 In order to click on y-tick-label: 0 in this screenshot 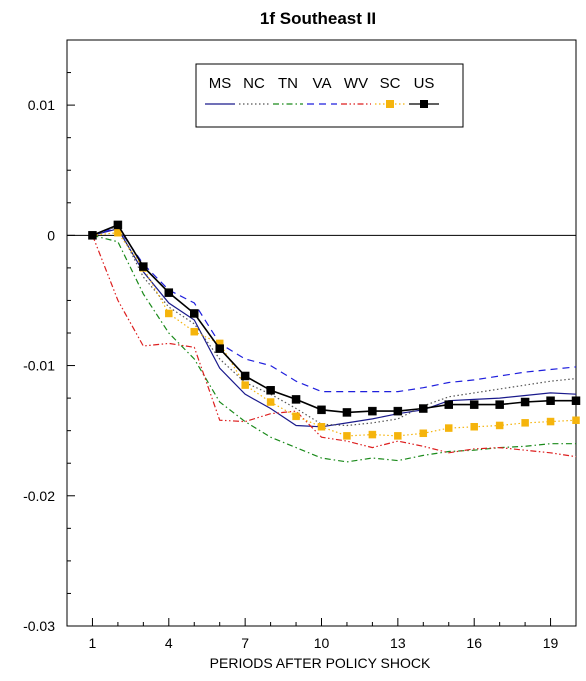, I will do `click(51, 235)`.